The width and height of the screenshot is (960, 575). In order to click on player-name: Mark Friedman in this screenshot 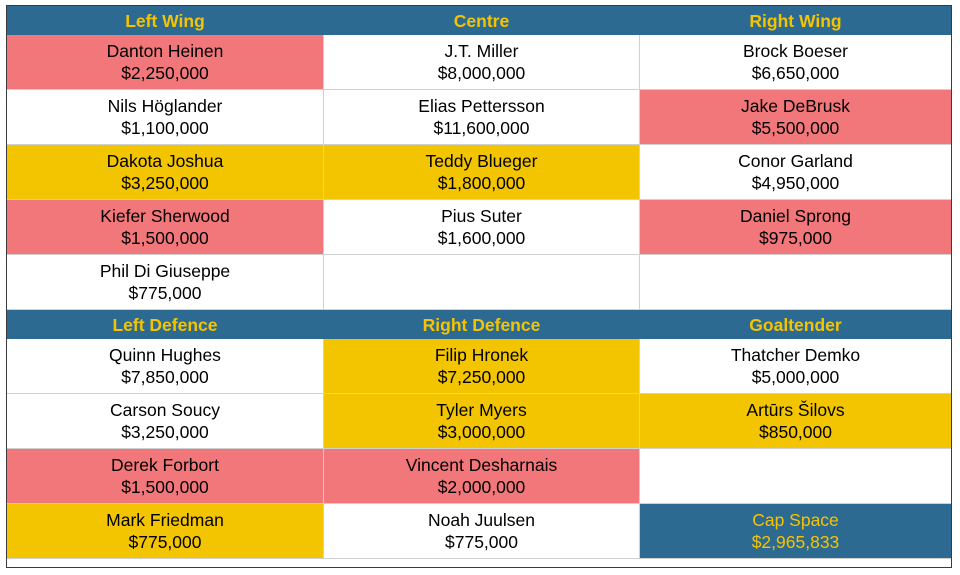, I will do `click(165, 520)`.